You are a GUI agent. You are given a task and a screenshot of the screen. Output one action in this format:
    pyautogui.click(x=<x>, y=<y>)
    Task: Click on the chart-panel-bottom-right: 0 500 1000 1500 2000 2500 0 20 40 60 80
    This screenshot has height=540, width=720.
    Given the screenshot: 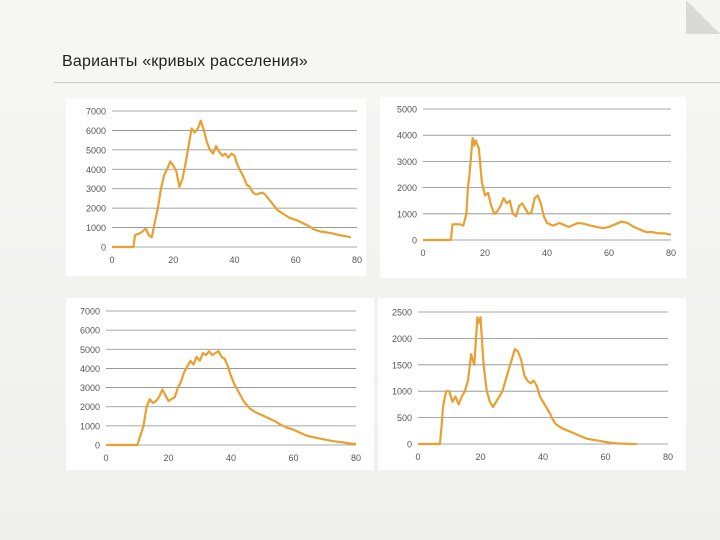 What is the action you would take?
    pyautogui.click(x=532, y=384)
    